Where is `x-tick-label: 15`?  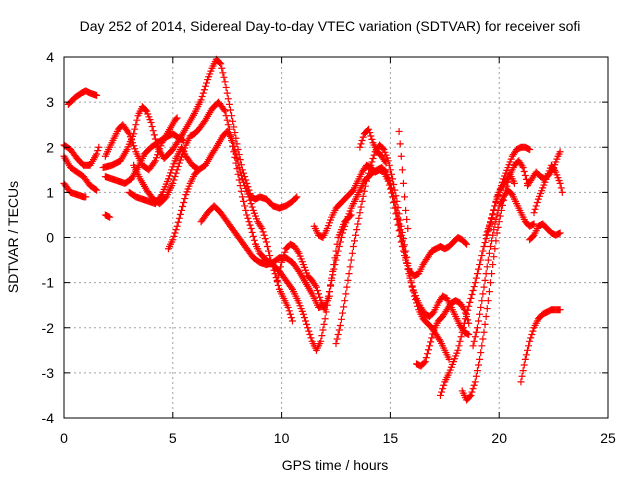
x-tick-label: 15 is located at coordinates (391, 438).